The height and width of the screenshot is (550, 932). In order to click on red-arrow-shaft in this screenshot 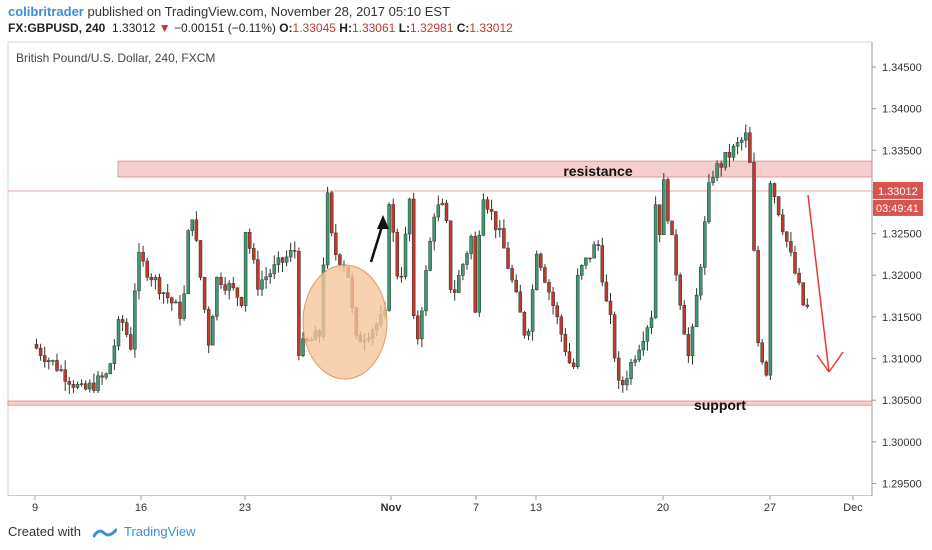, I will do `click(818, 283)`.